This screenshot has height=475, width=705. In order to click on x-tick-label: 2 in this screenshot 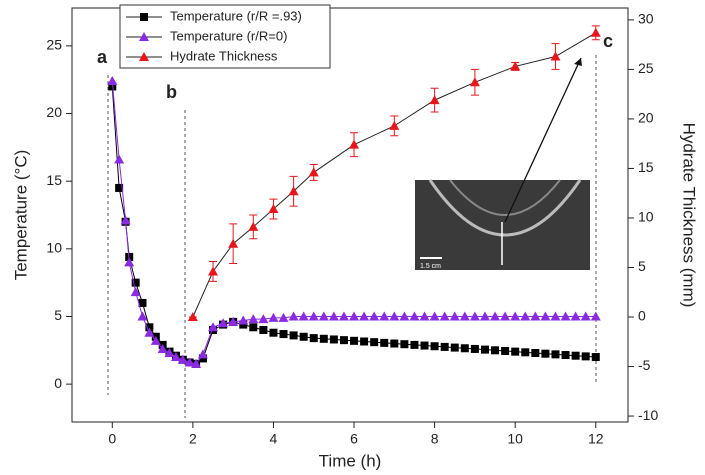, I will do `click(193, 439)`.